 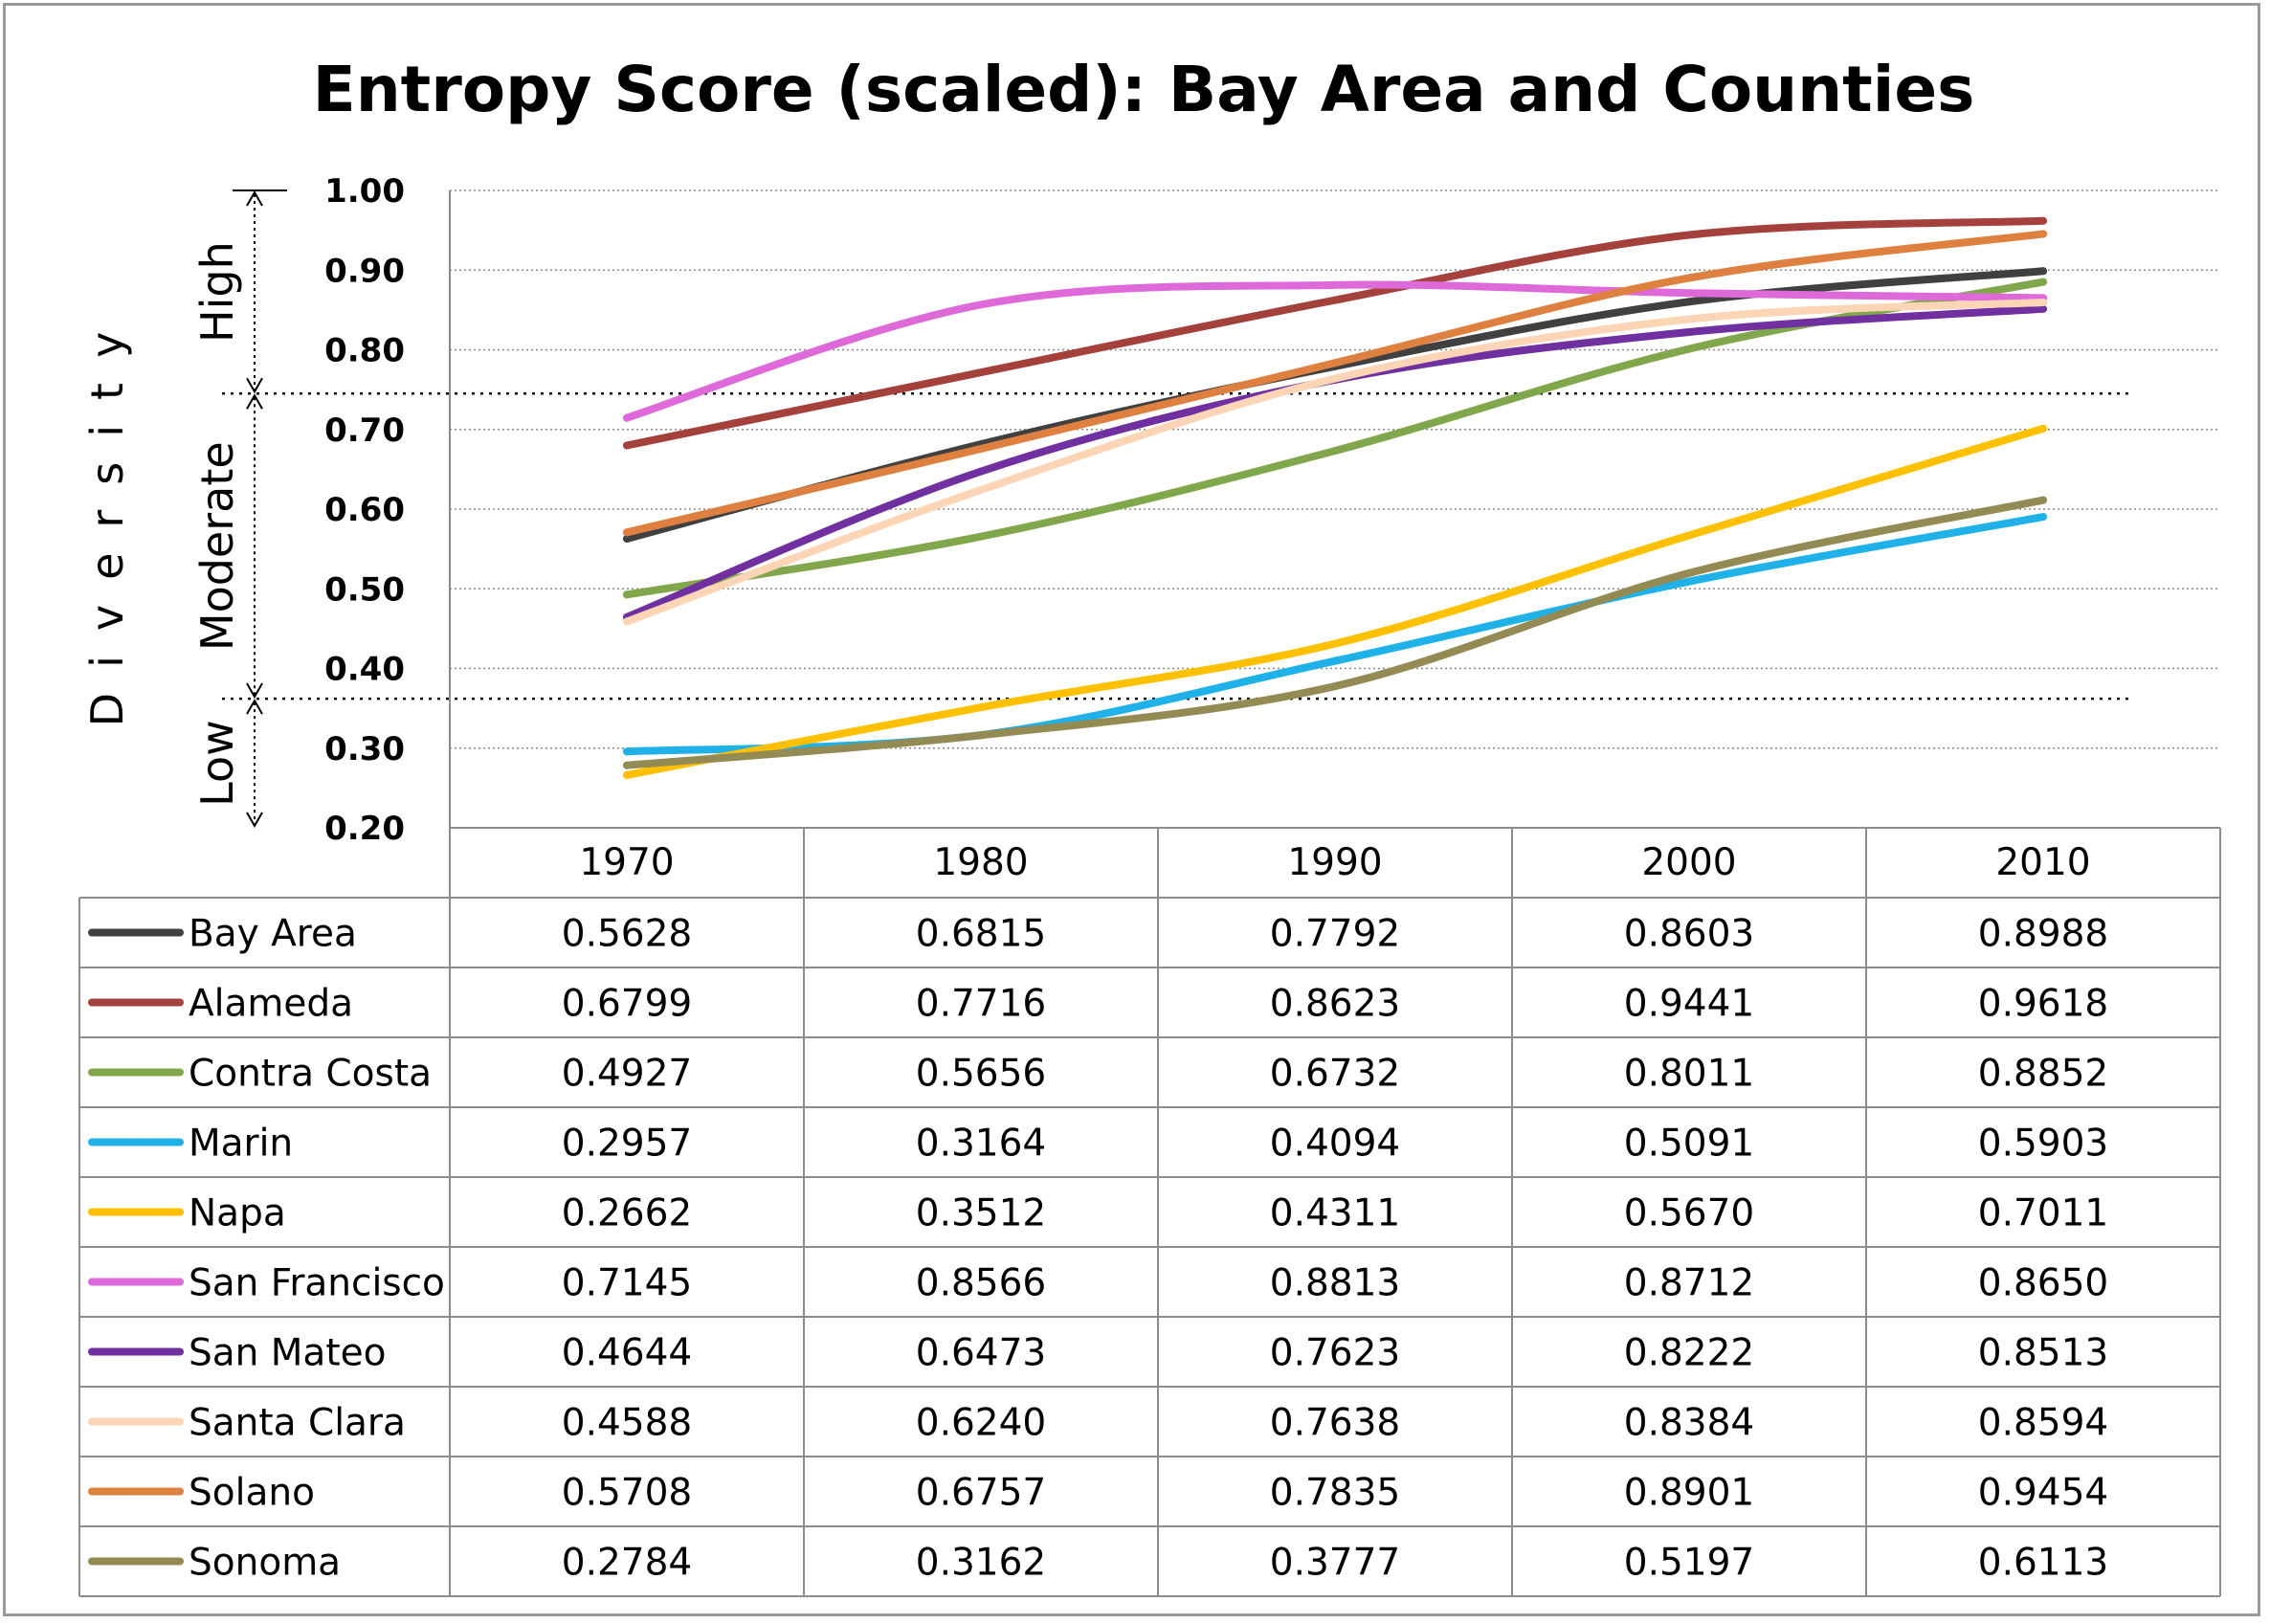 What do you see at coordinates (364, 431) in the screenshot?
I see `y-tick-label: 0.70` at bounding box center [364, 431].